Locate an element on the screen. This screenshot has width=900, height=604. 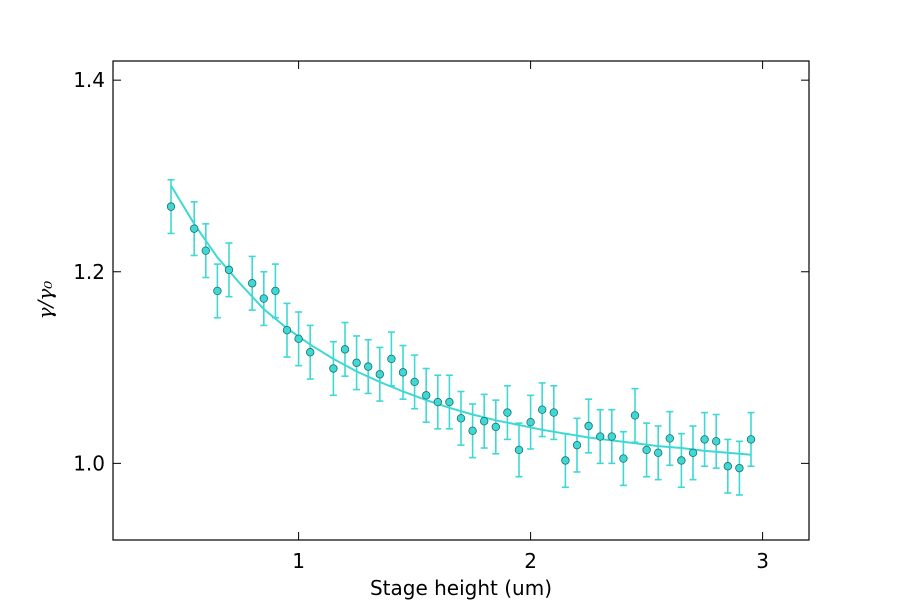
y-tick-label: 1.0 is located at coordinates (89, 463).